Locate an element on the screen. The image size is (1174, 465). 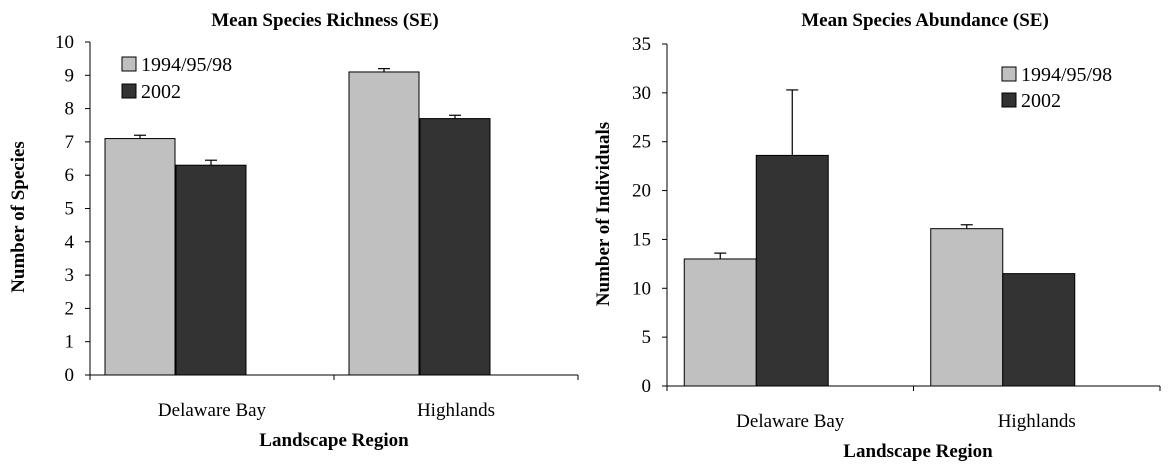
y-axis-title: Number of Individuals is located at coordinates (603, 214).